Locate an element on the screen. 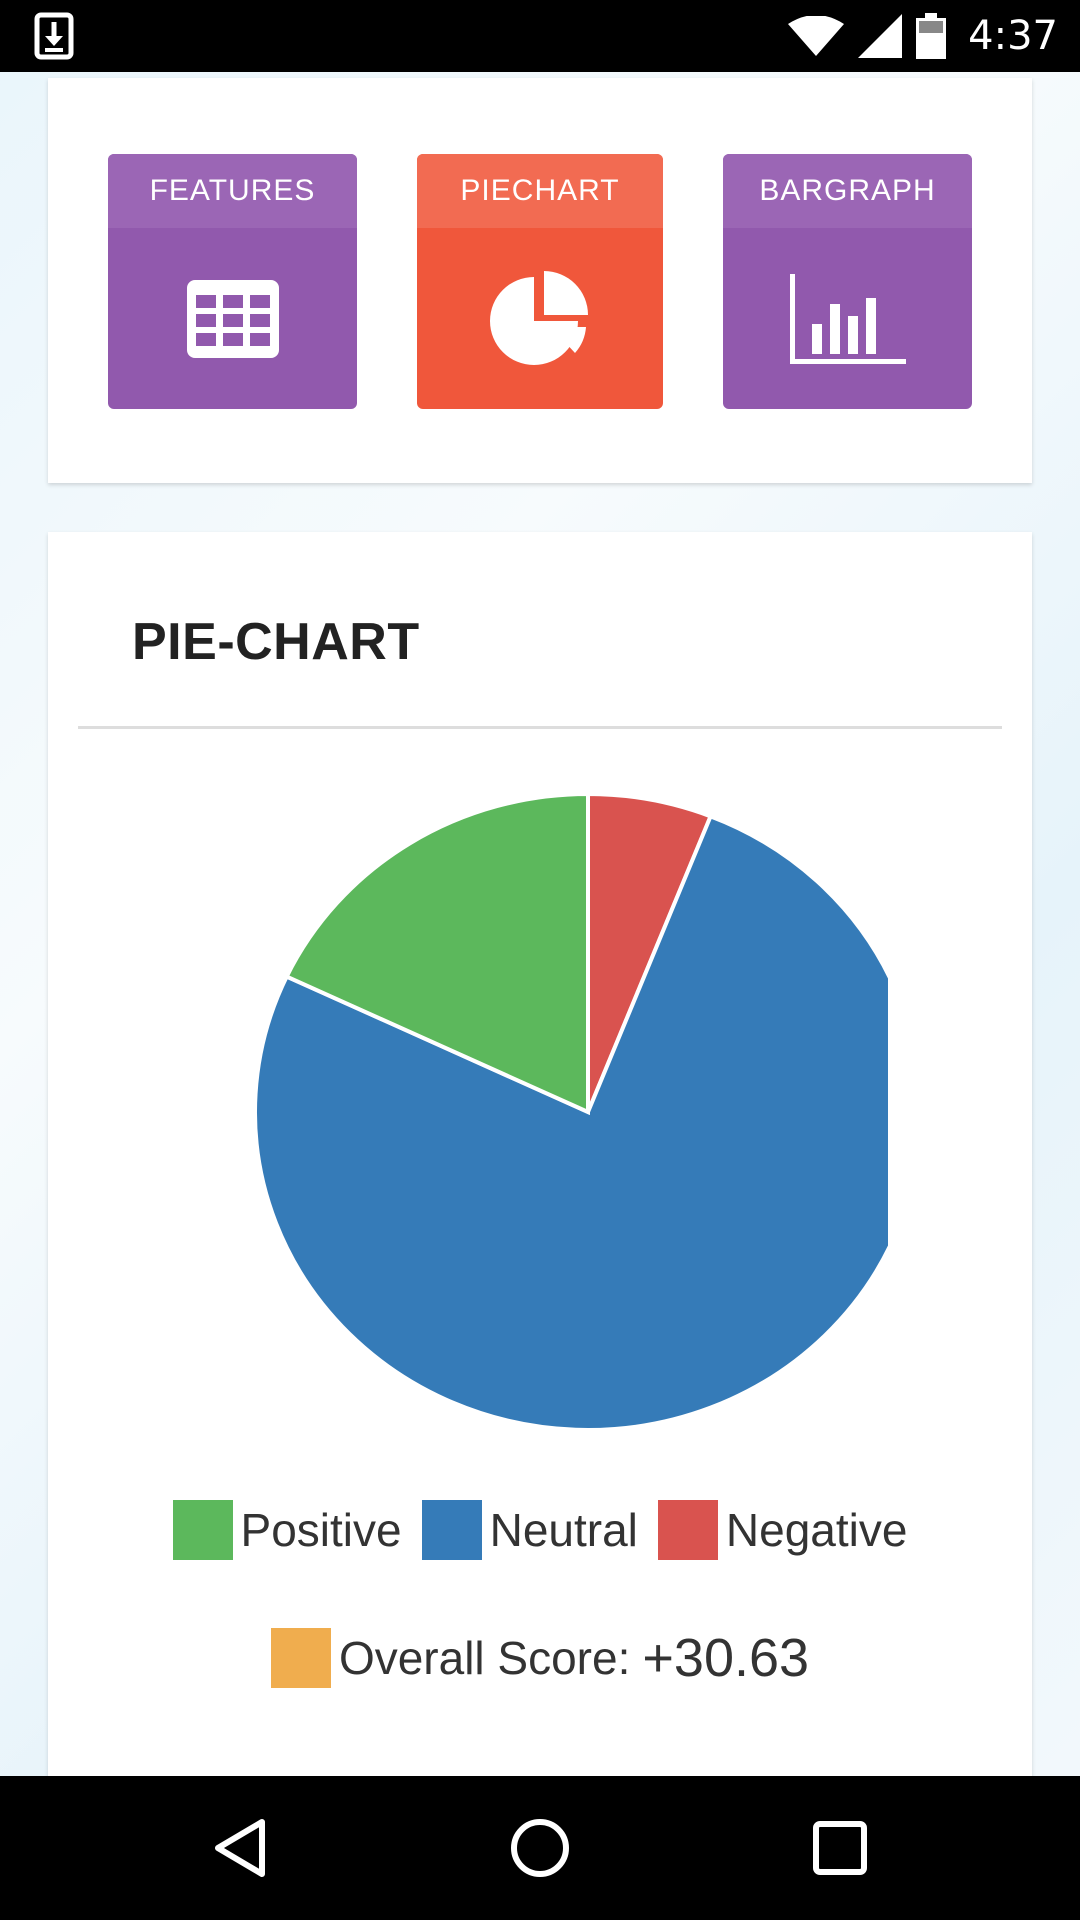  wifi-icon is located at coordinates (816, 36).